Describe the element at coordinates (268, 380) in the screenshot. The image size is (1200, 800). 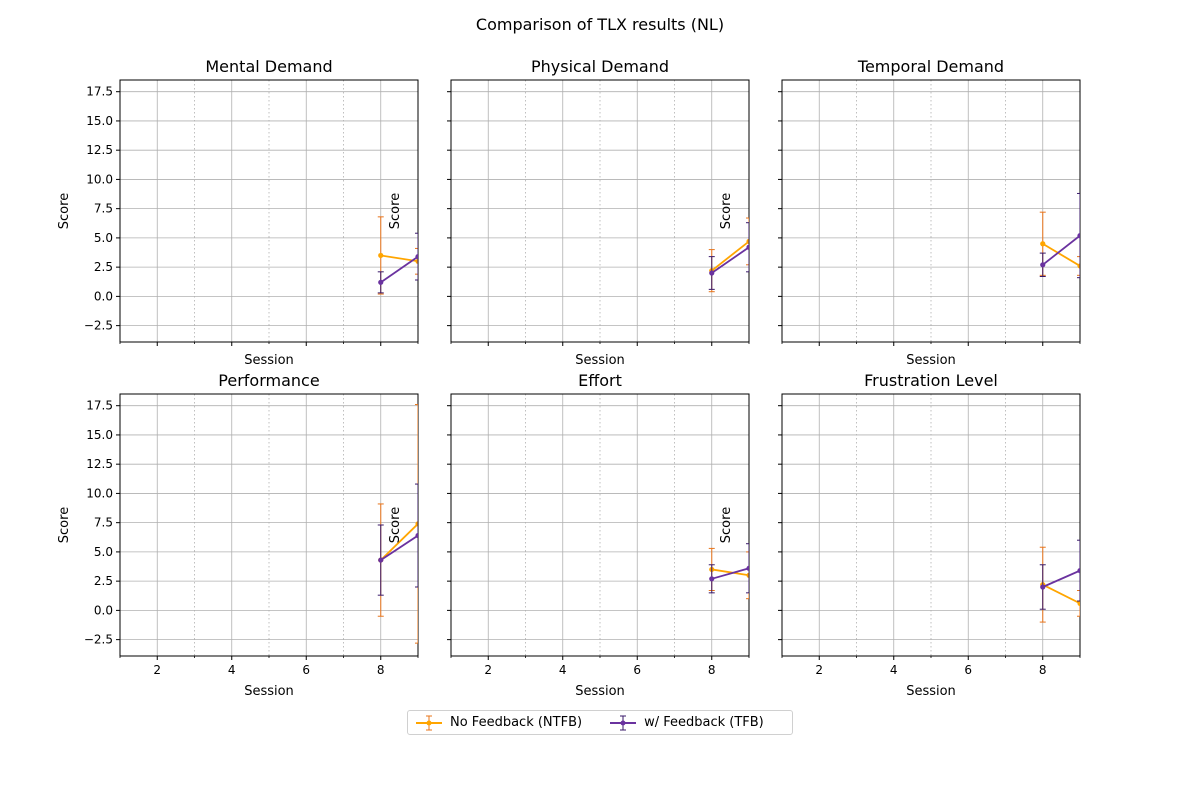
I see `subplot-title: Performance` at that location.